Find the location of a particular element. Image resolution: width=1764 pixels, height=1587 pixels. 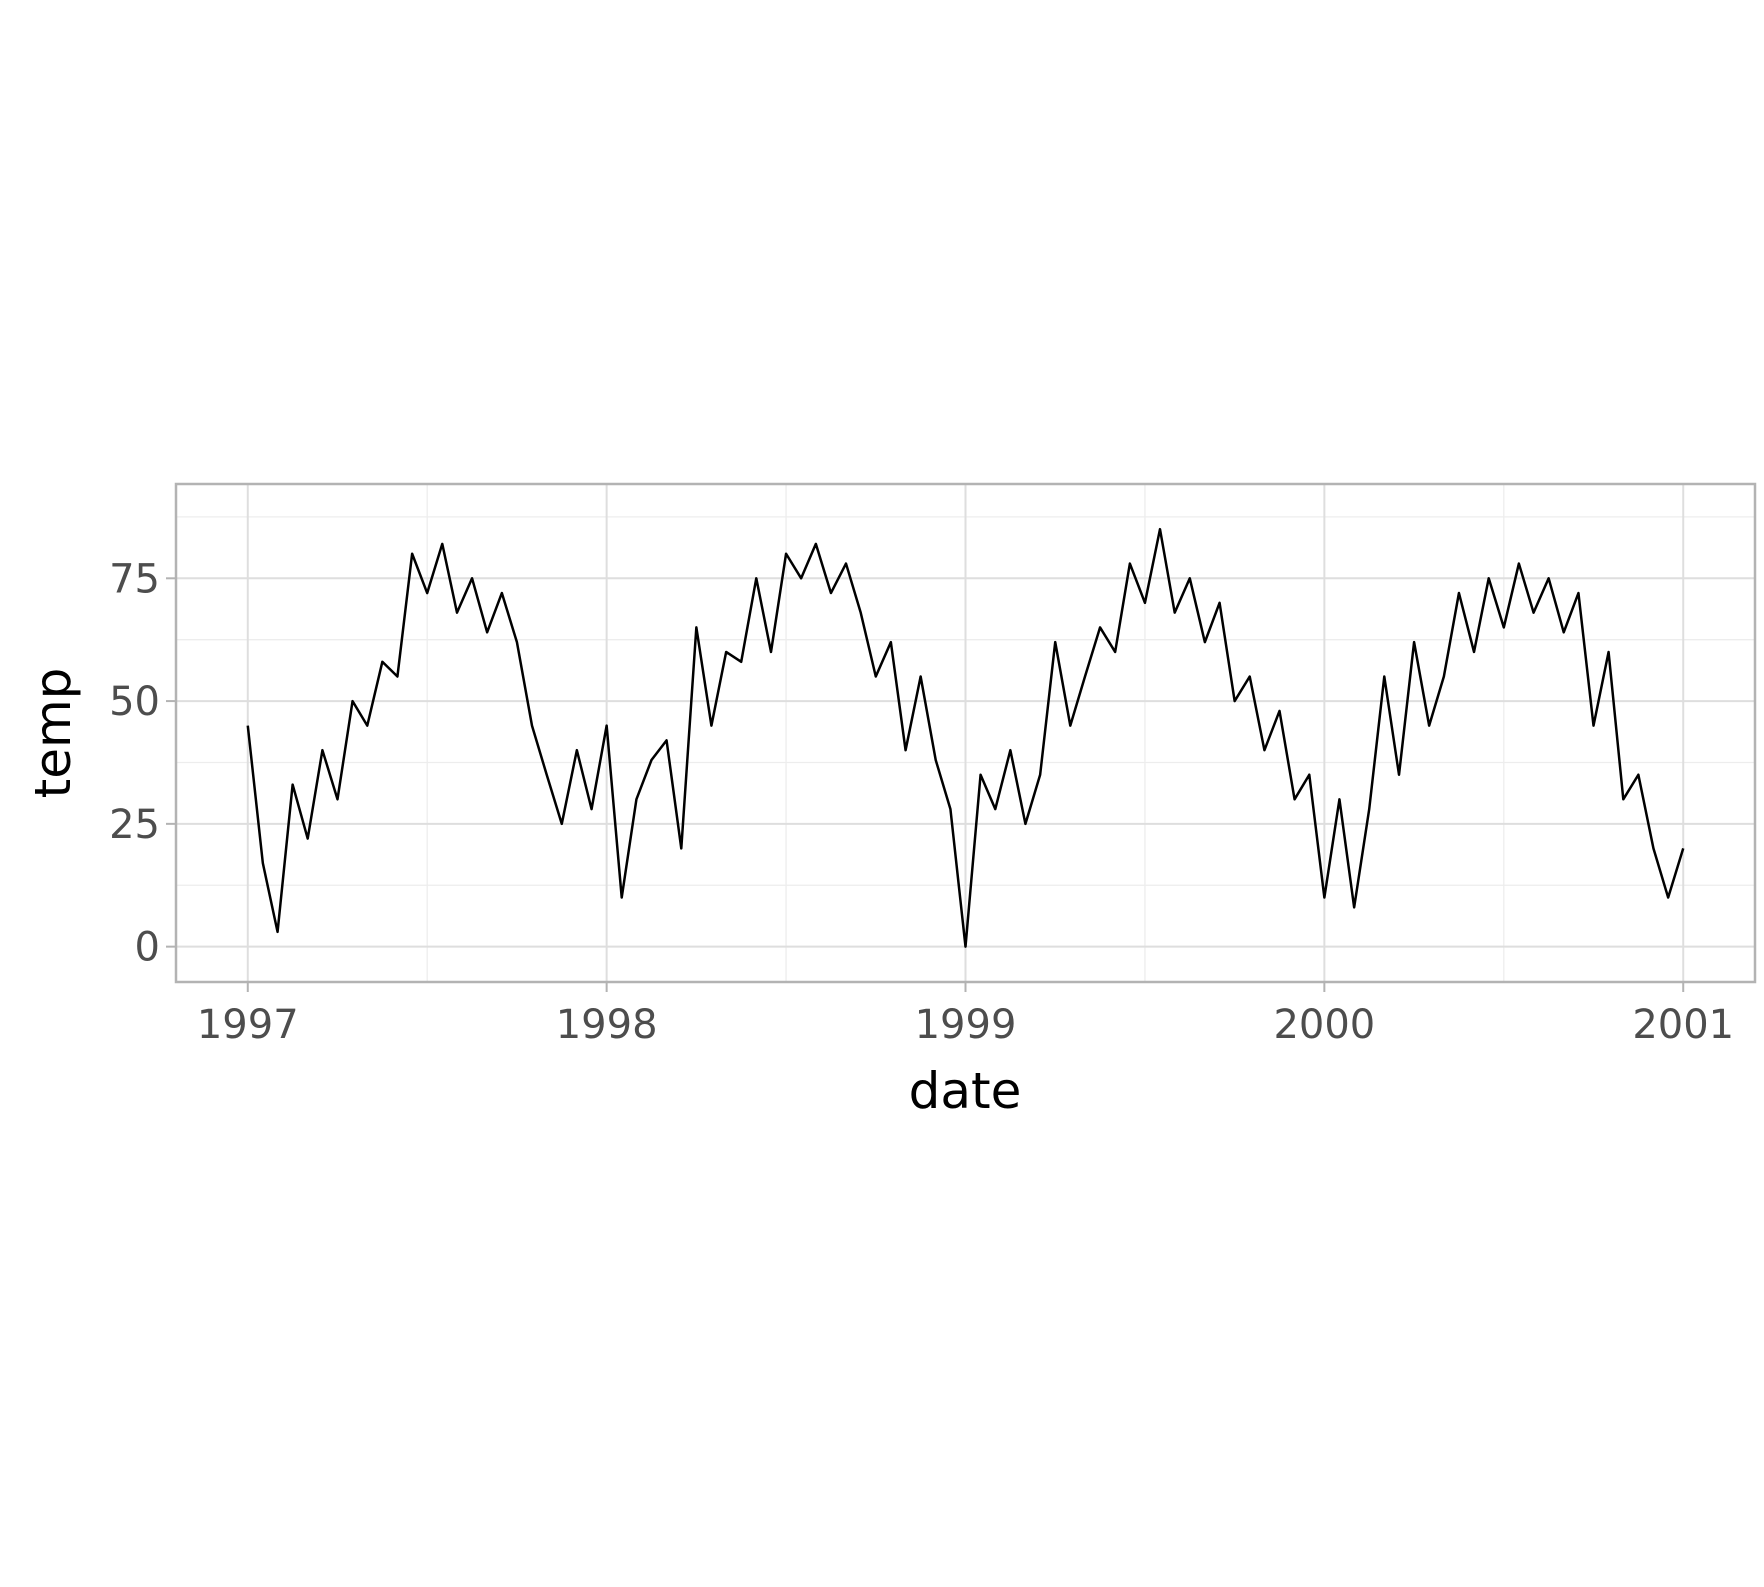

y-tick-label: 50 is located at coordinates (134, 702).